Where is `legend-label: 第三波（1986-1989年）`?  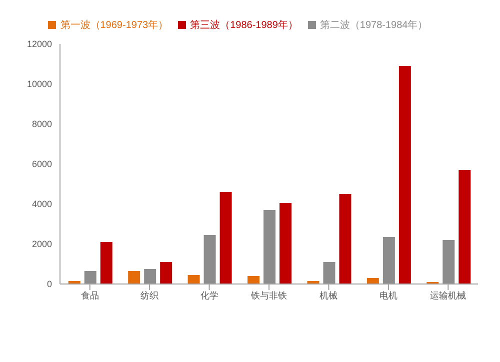 legend-label: 第三波（1986-1989年） is located at coordinates (244, 25).